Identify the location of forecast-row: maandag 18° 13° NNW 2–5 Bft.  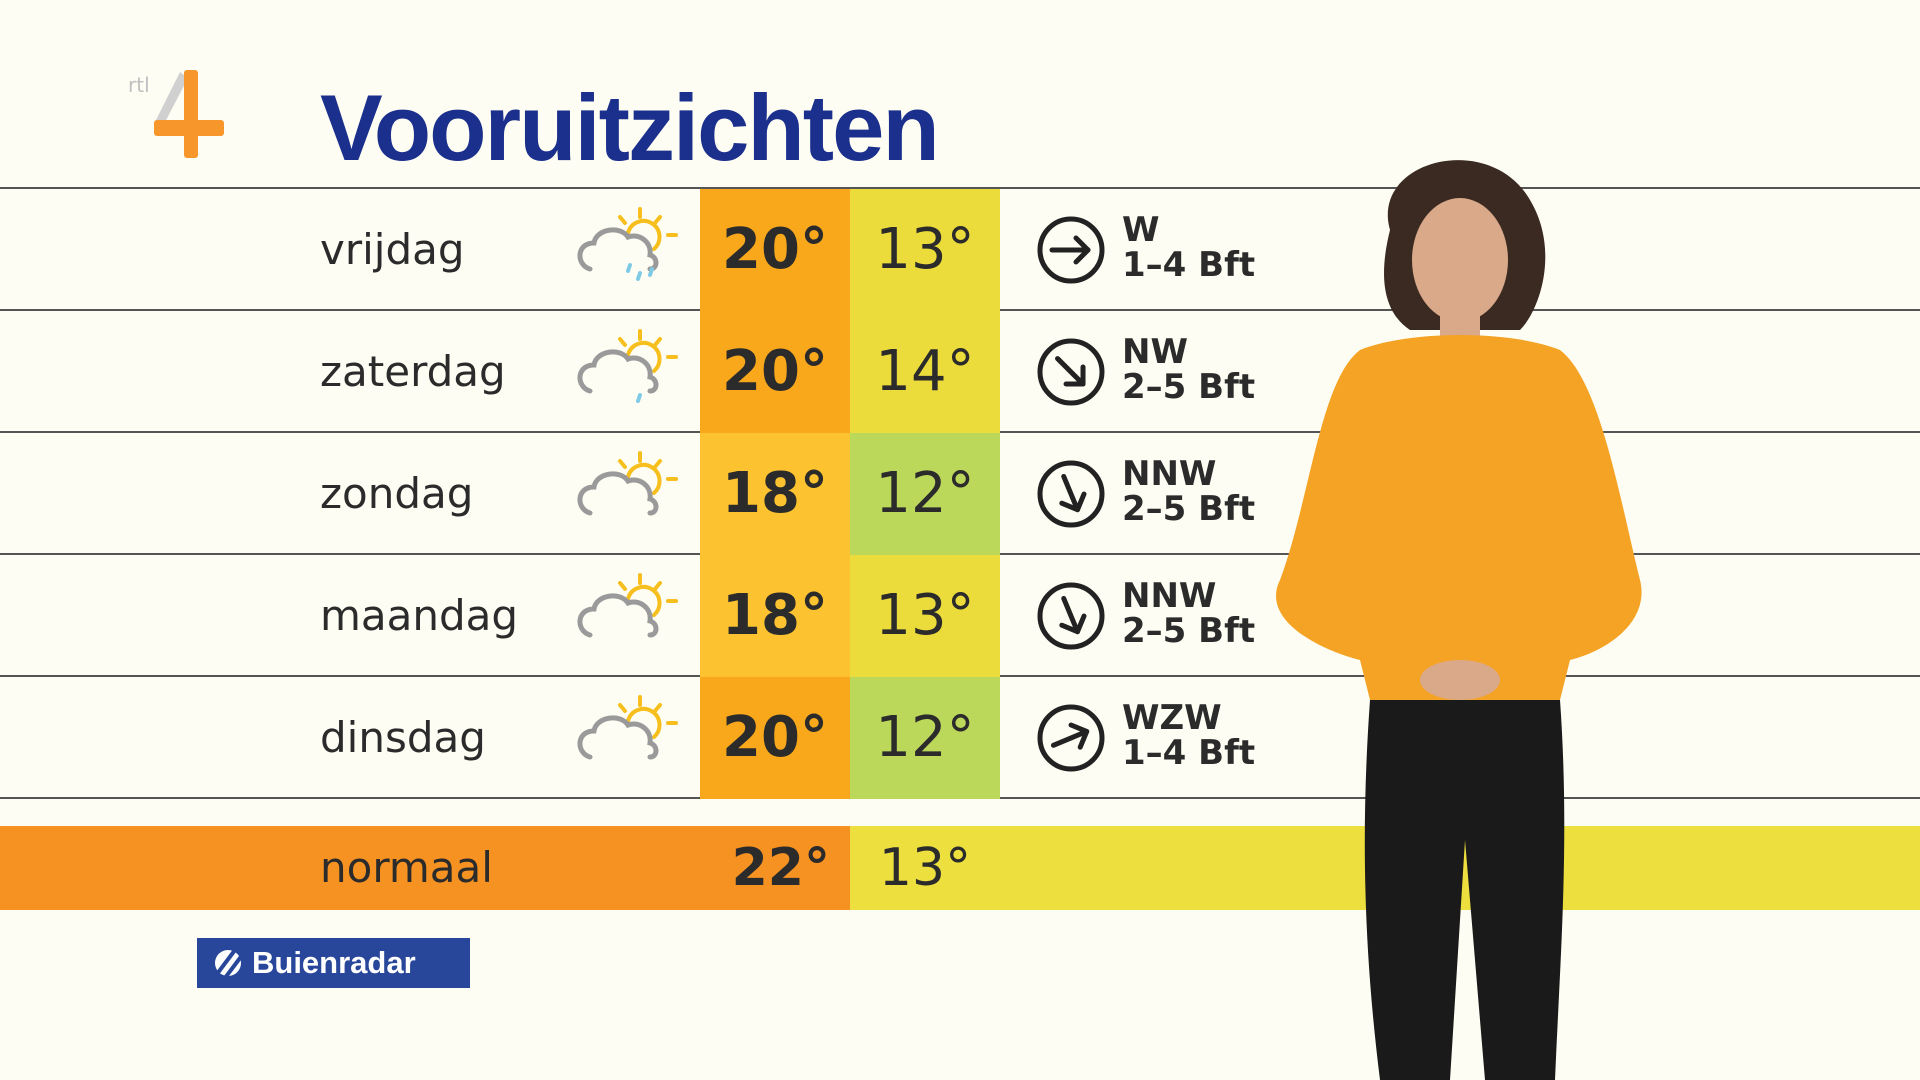
(960, 616).